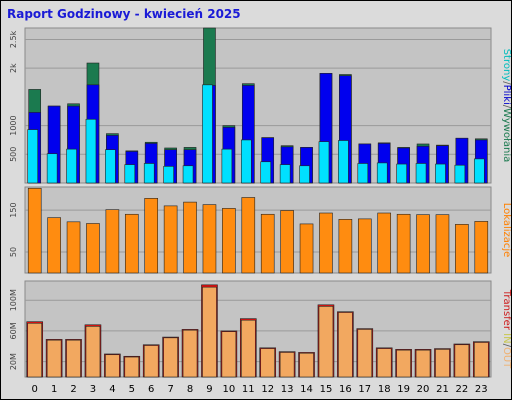  What do you see at coordinates (124, 14) in the screenshot?
I see `page-title: Raport Godzinowy - kwiecień 2025` at bounding box center [124, 14].